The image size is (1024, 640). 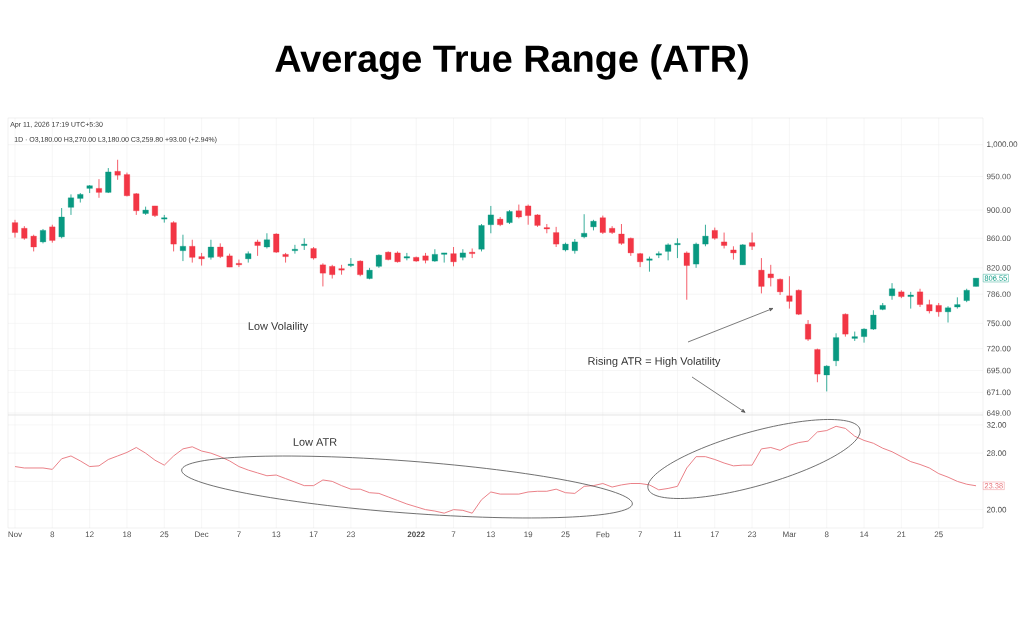 What do you see at coordinates (278, 327) in the screenshot?
I see `annotation: Low Volaility` at bounding box center [278, 327].